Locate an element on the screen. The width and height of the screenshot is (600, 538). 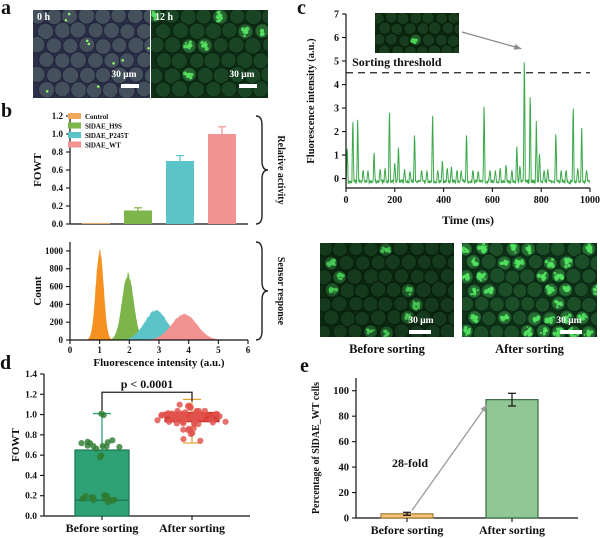
micrograph-after-sorting is located at coordinates (529, 290).